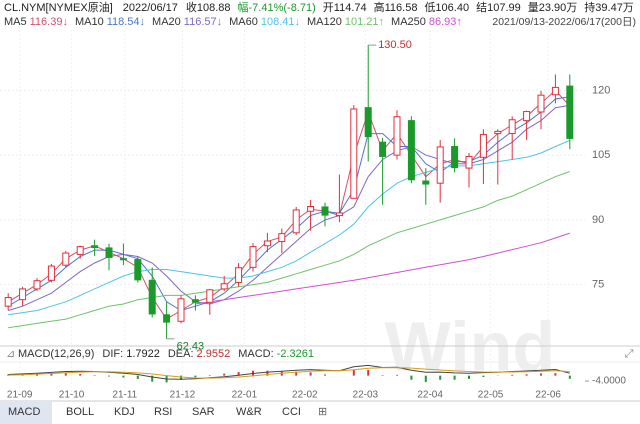 This screenshot has width=640, height=424. Describe the element at coordinates (629, 354) in the screenshot. I see `expand-icon: ⤢` at that location.